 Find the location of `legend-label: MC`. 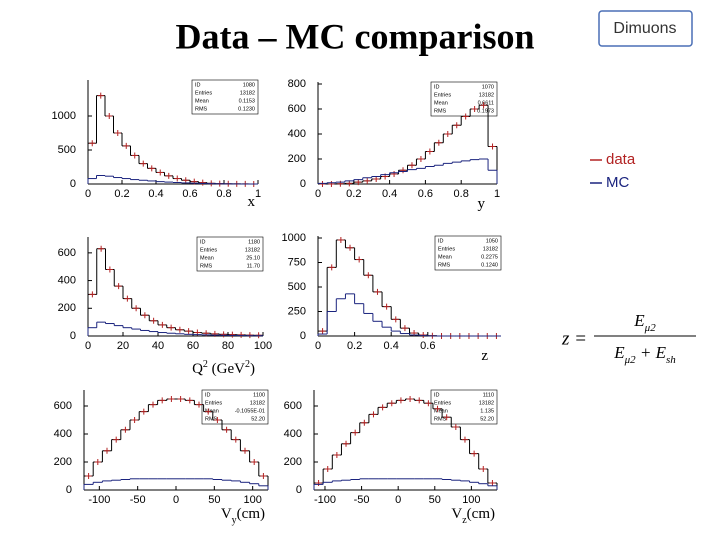

legend-label: MC is located at coordinates (617, 182).